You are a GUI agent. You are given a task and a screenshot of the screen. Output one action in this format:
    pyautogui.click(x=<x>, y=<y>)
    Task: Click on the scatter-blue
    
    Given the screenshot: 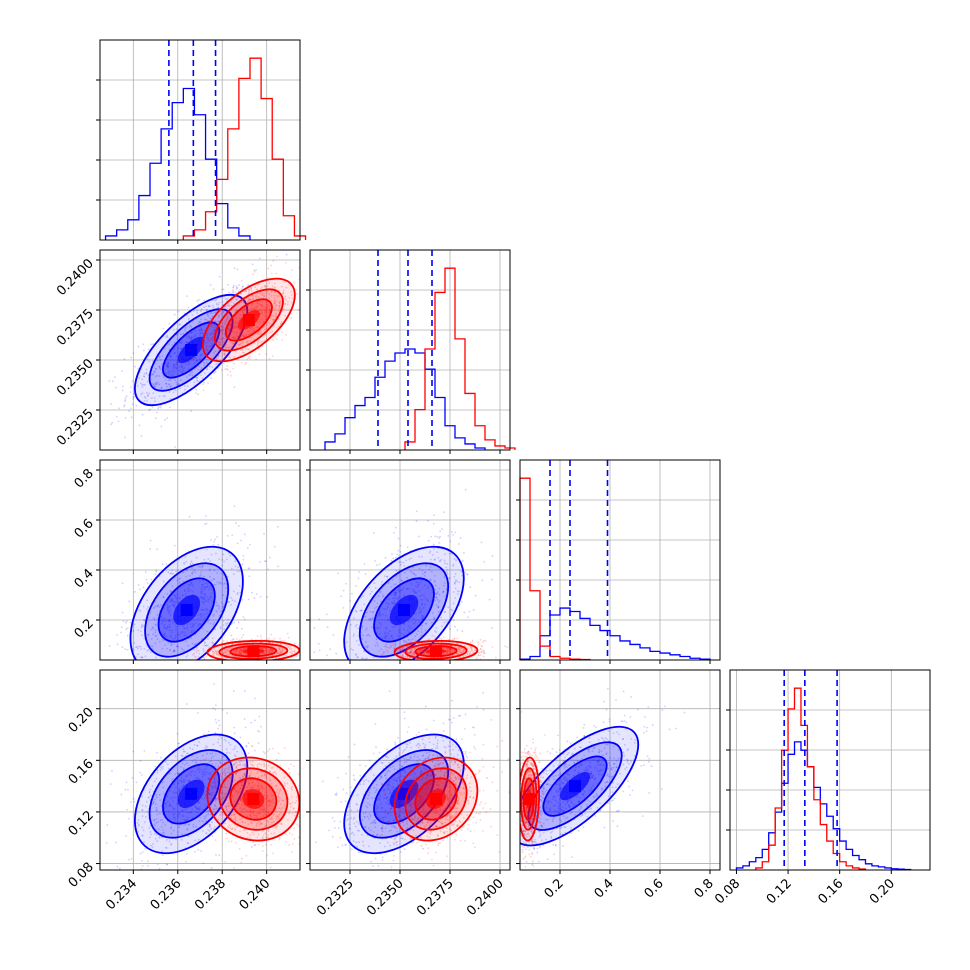 What is the action you would take?
    pyautogui.click(x=188, y=776)
    